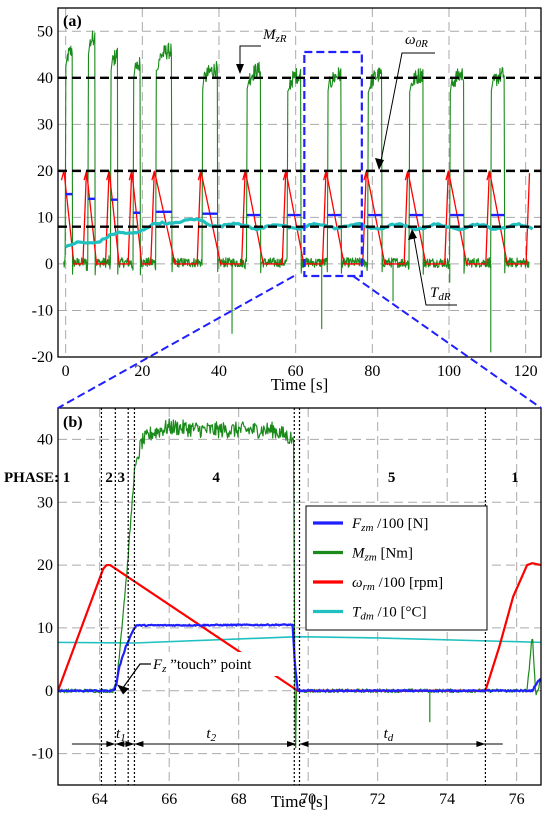 The height and width of the screenshot is (818, 550). Describe the element at coordinates (378, 799) in the screenshot. I see `x-tick-label: 72` at that location.